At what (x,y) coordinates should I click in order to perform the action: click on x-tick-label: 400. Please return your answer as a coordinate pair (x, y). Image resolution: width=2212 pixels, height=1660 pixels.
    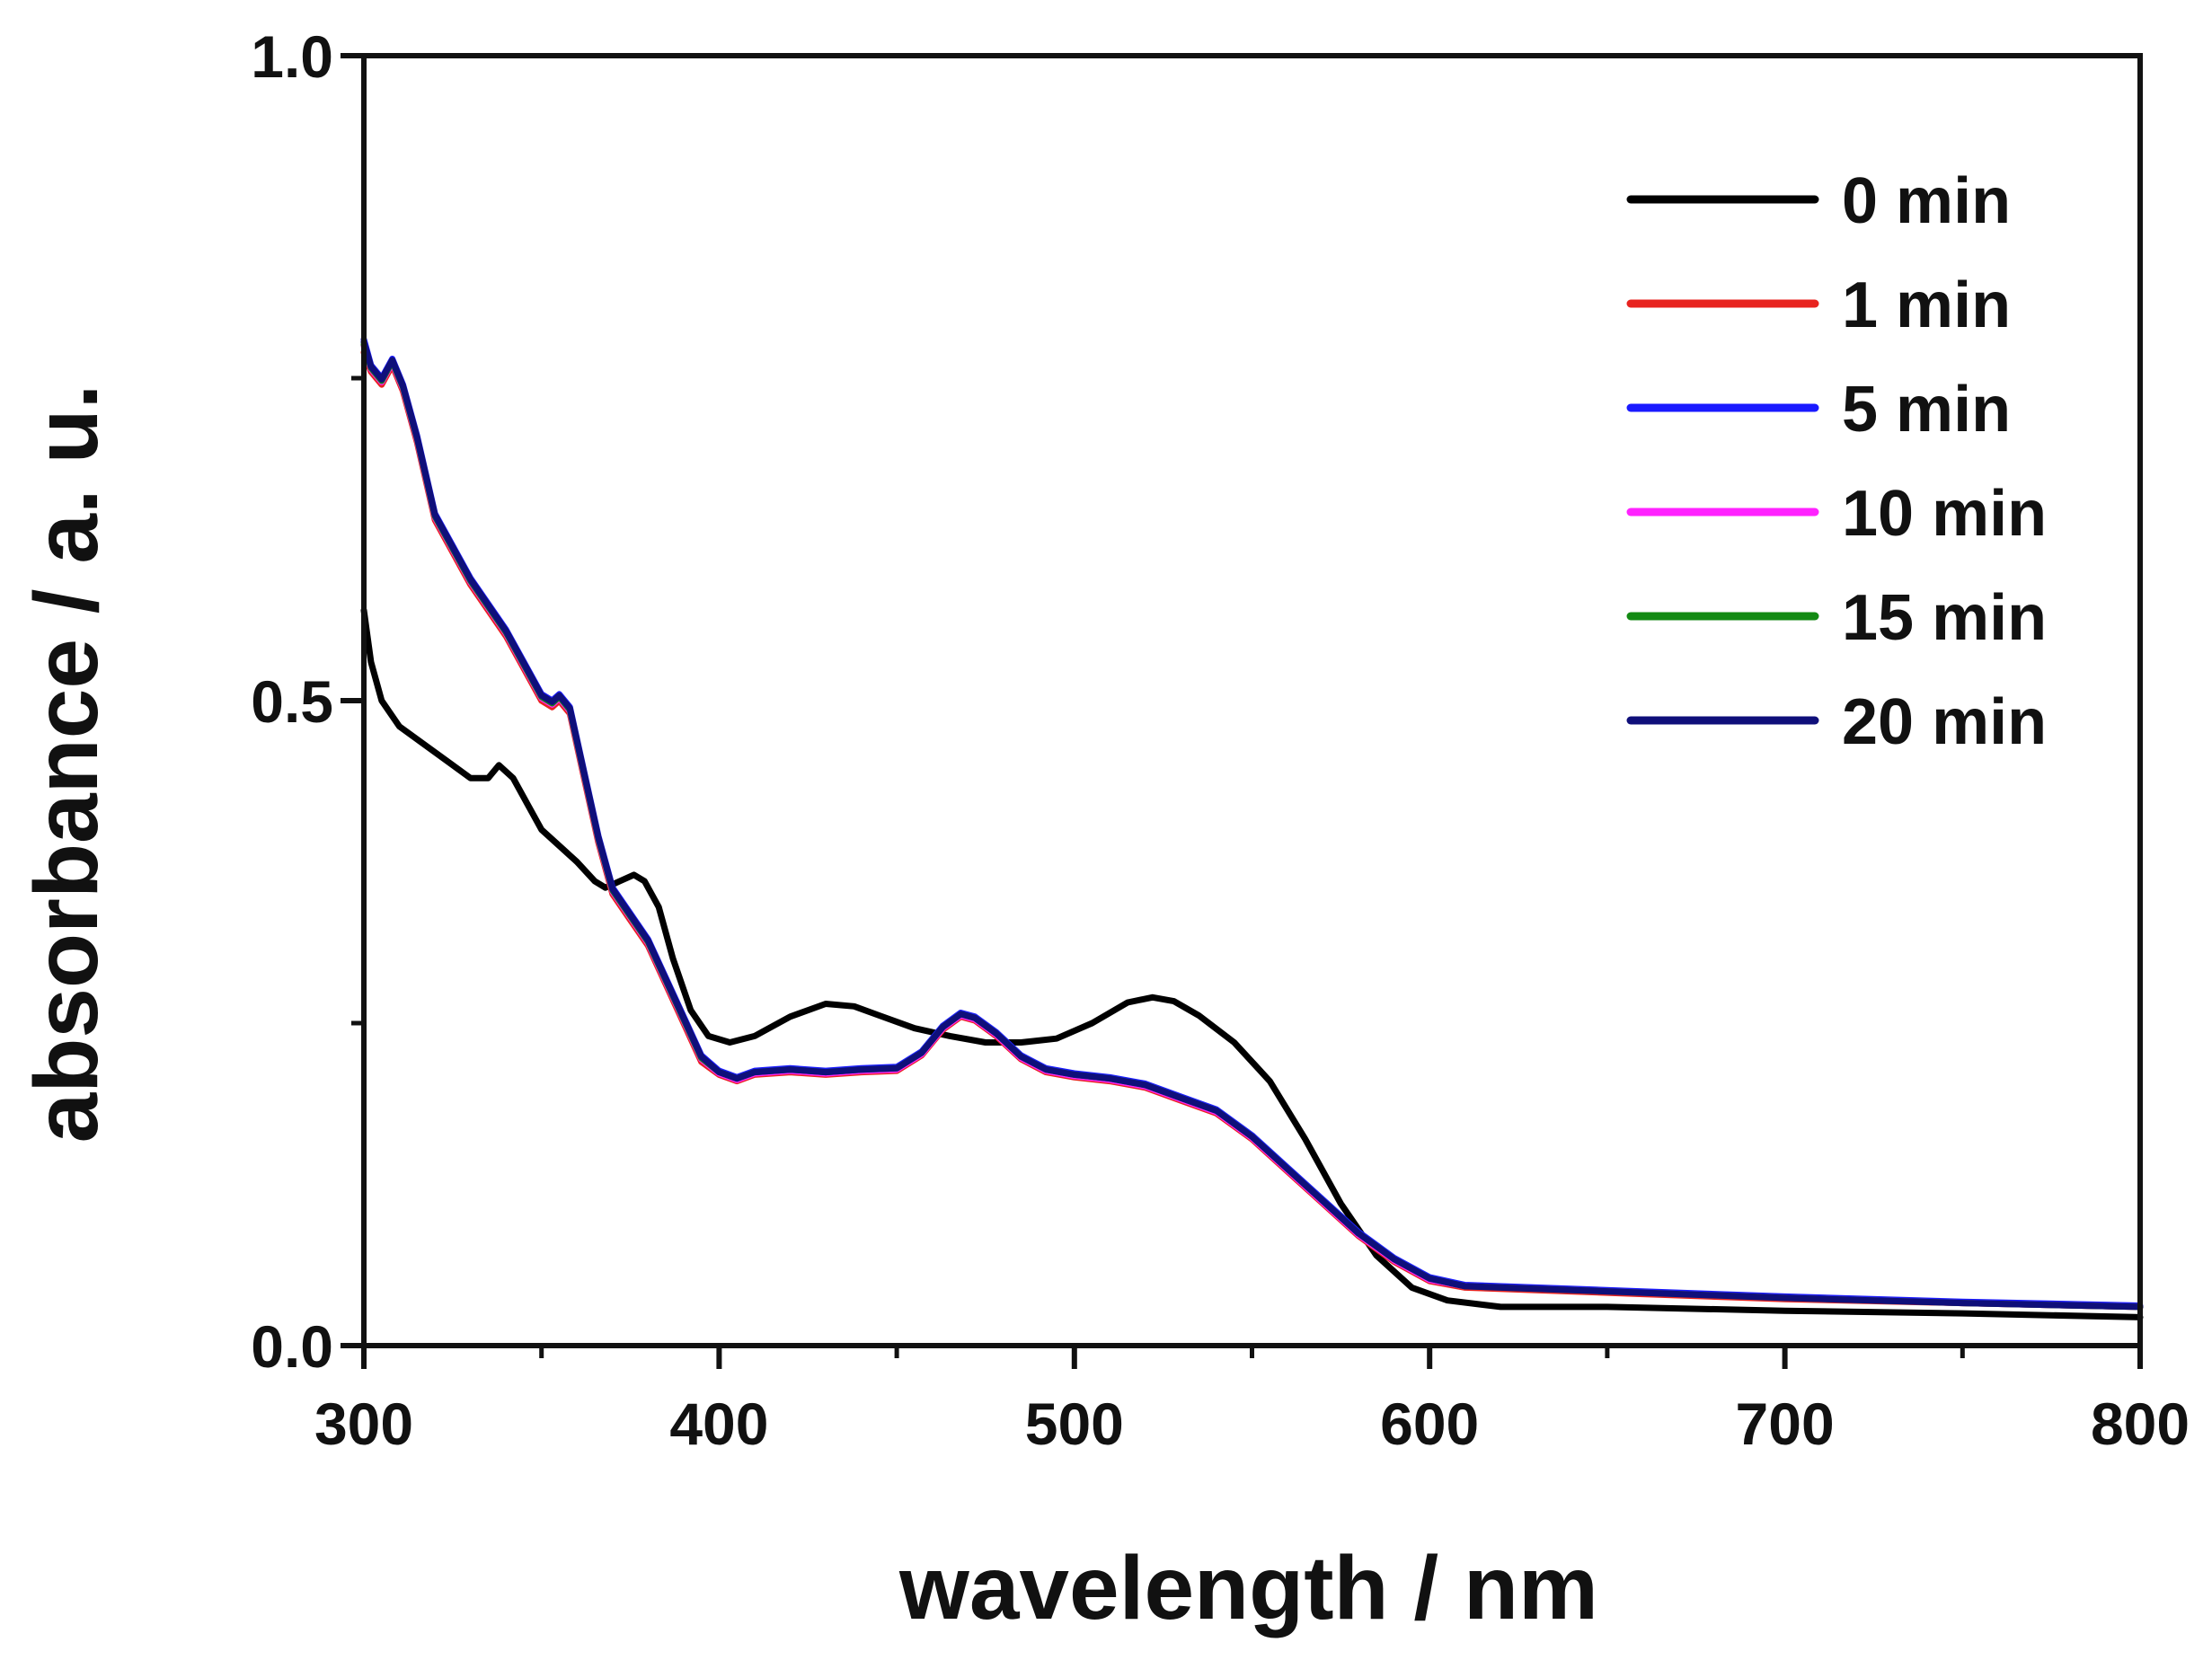
    Looking at the image, I should click on (718, 1424).